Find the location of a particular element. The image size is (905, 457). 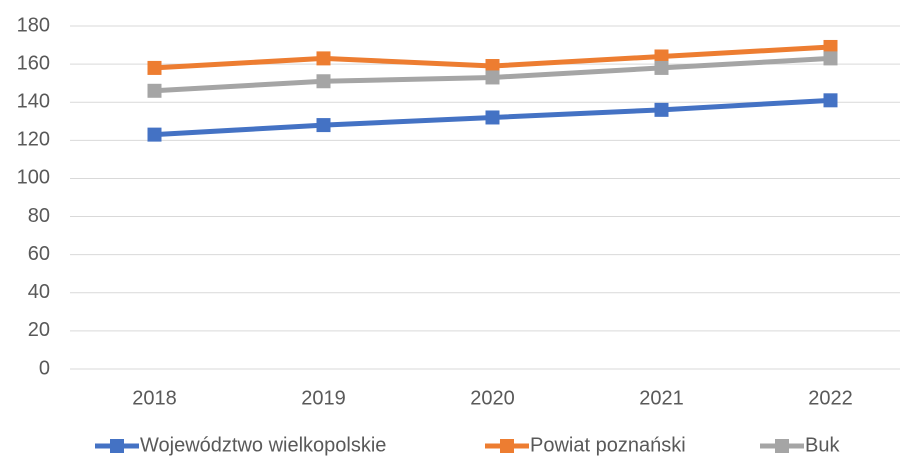

legend-label: Powiat poznański is located at coordinates (608, 445).